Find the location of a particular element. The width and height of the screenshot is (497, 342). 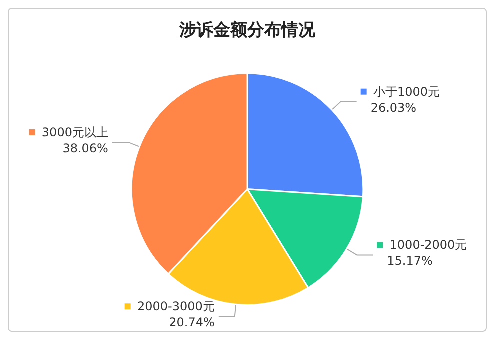

data-label: 26.03% is located at coordinates (393, 107).